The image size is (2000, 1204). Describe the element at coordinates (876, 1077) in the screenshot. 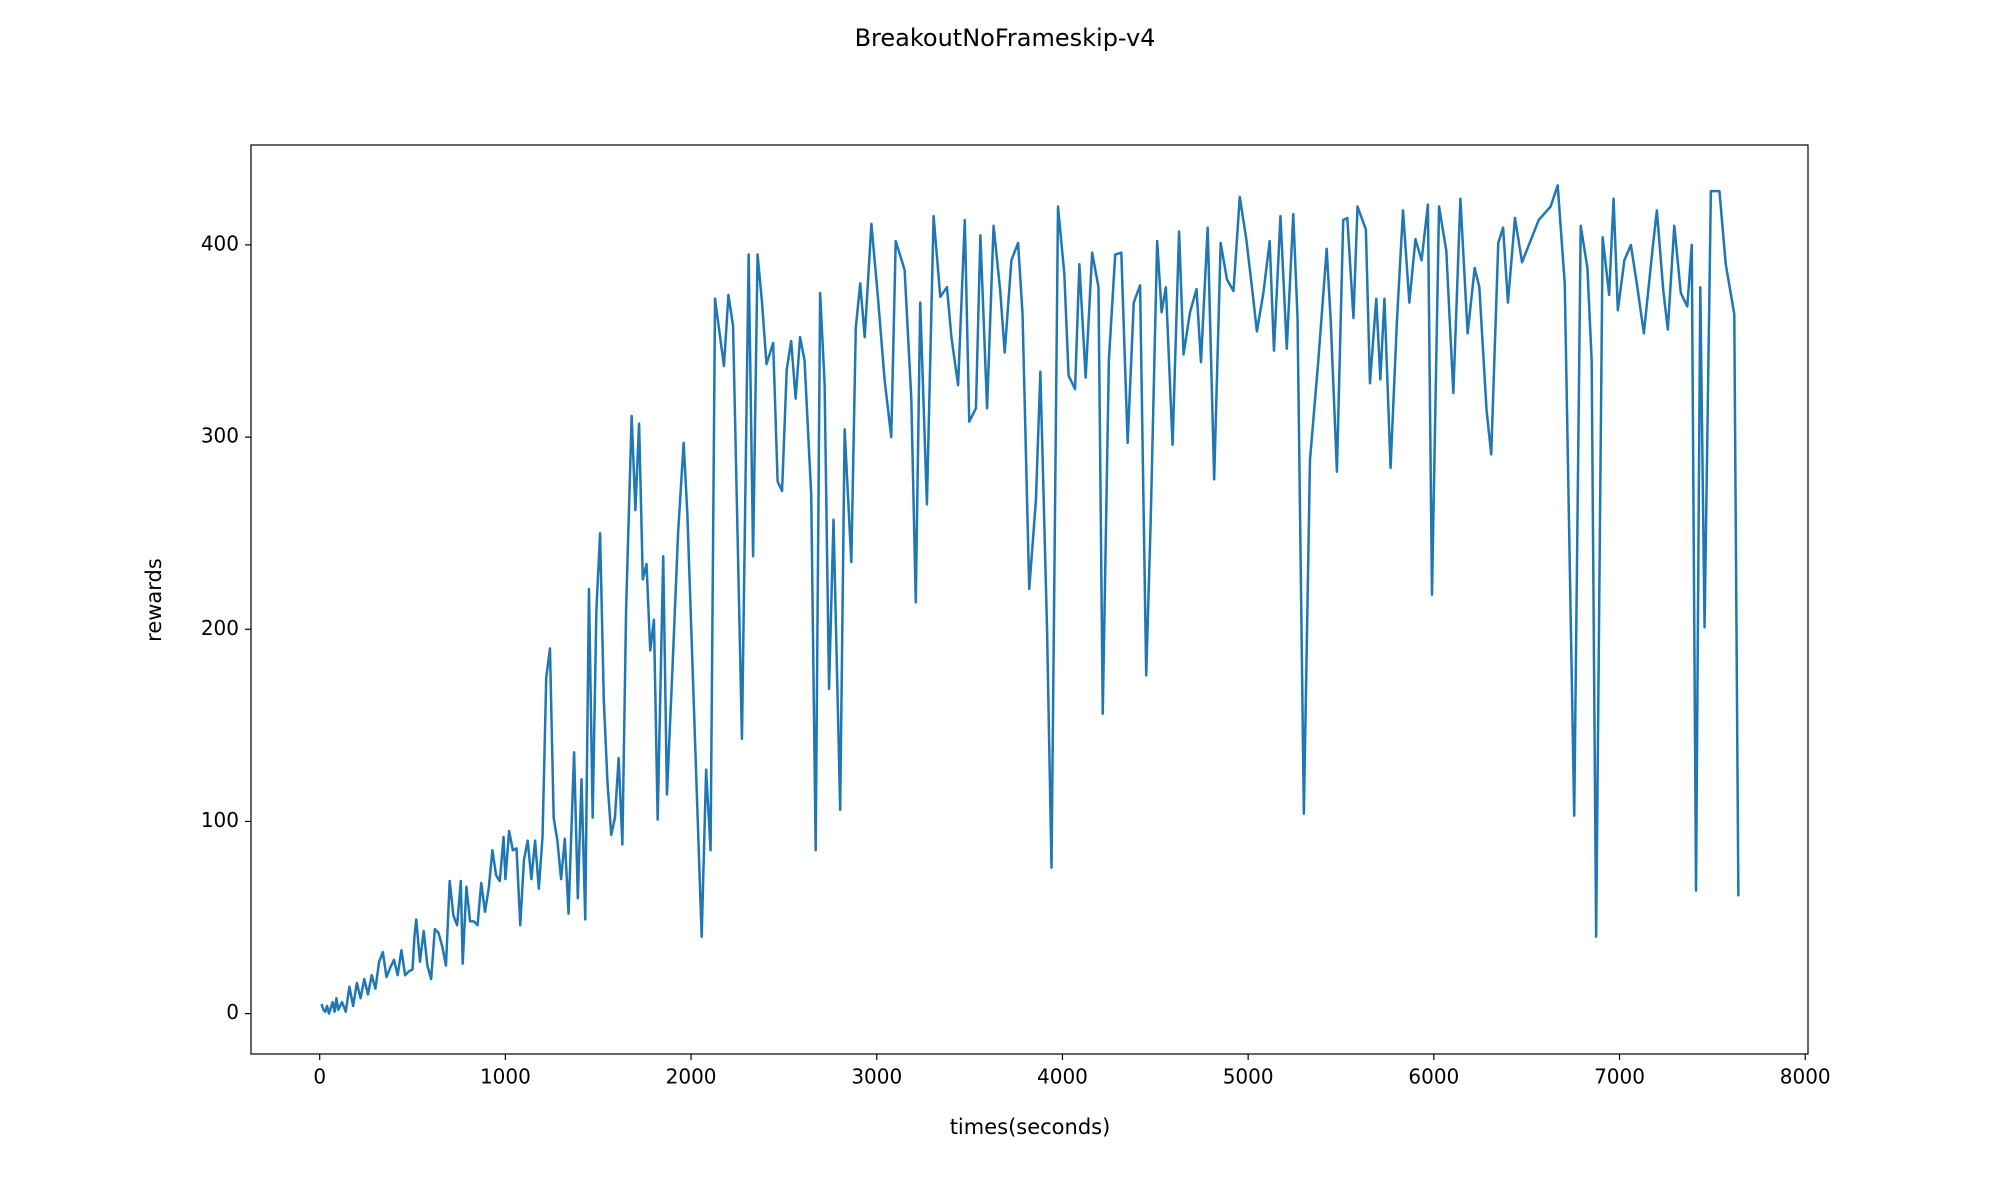

I see `x-tick-label: 3000` at that location.